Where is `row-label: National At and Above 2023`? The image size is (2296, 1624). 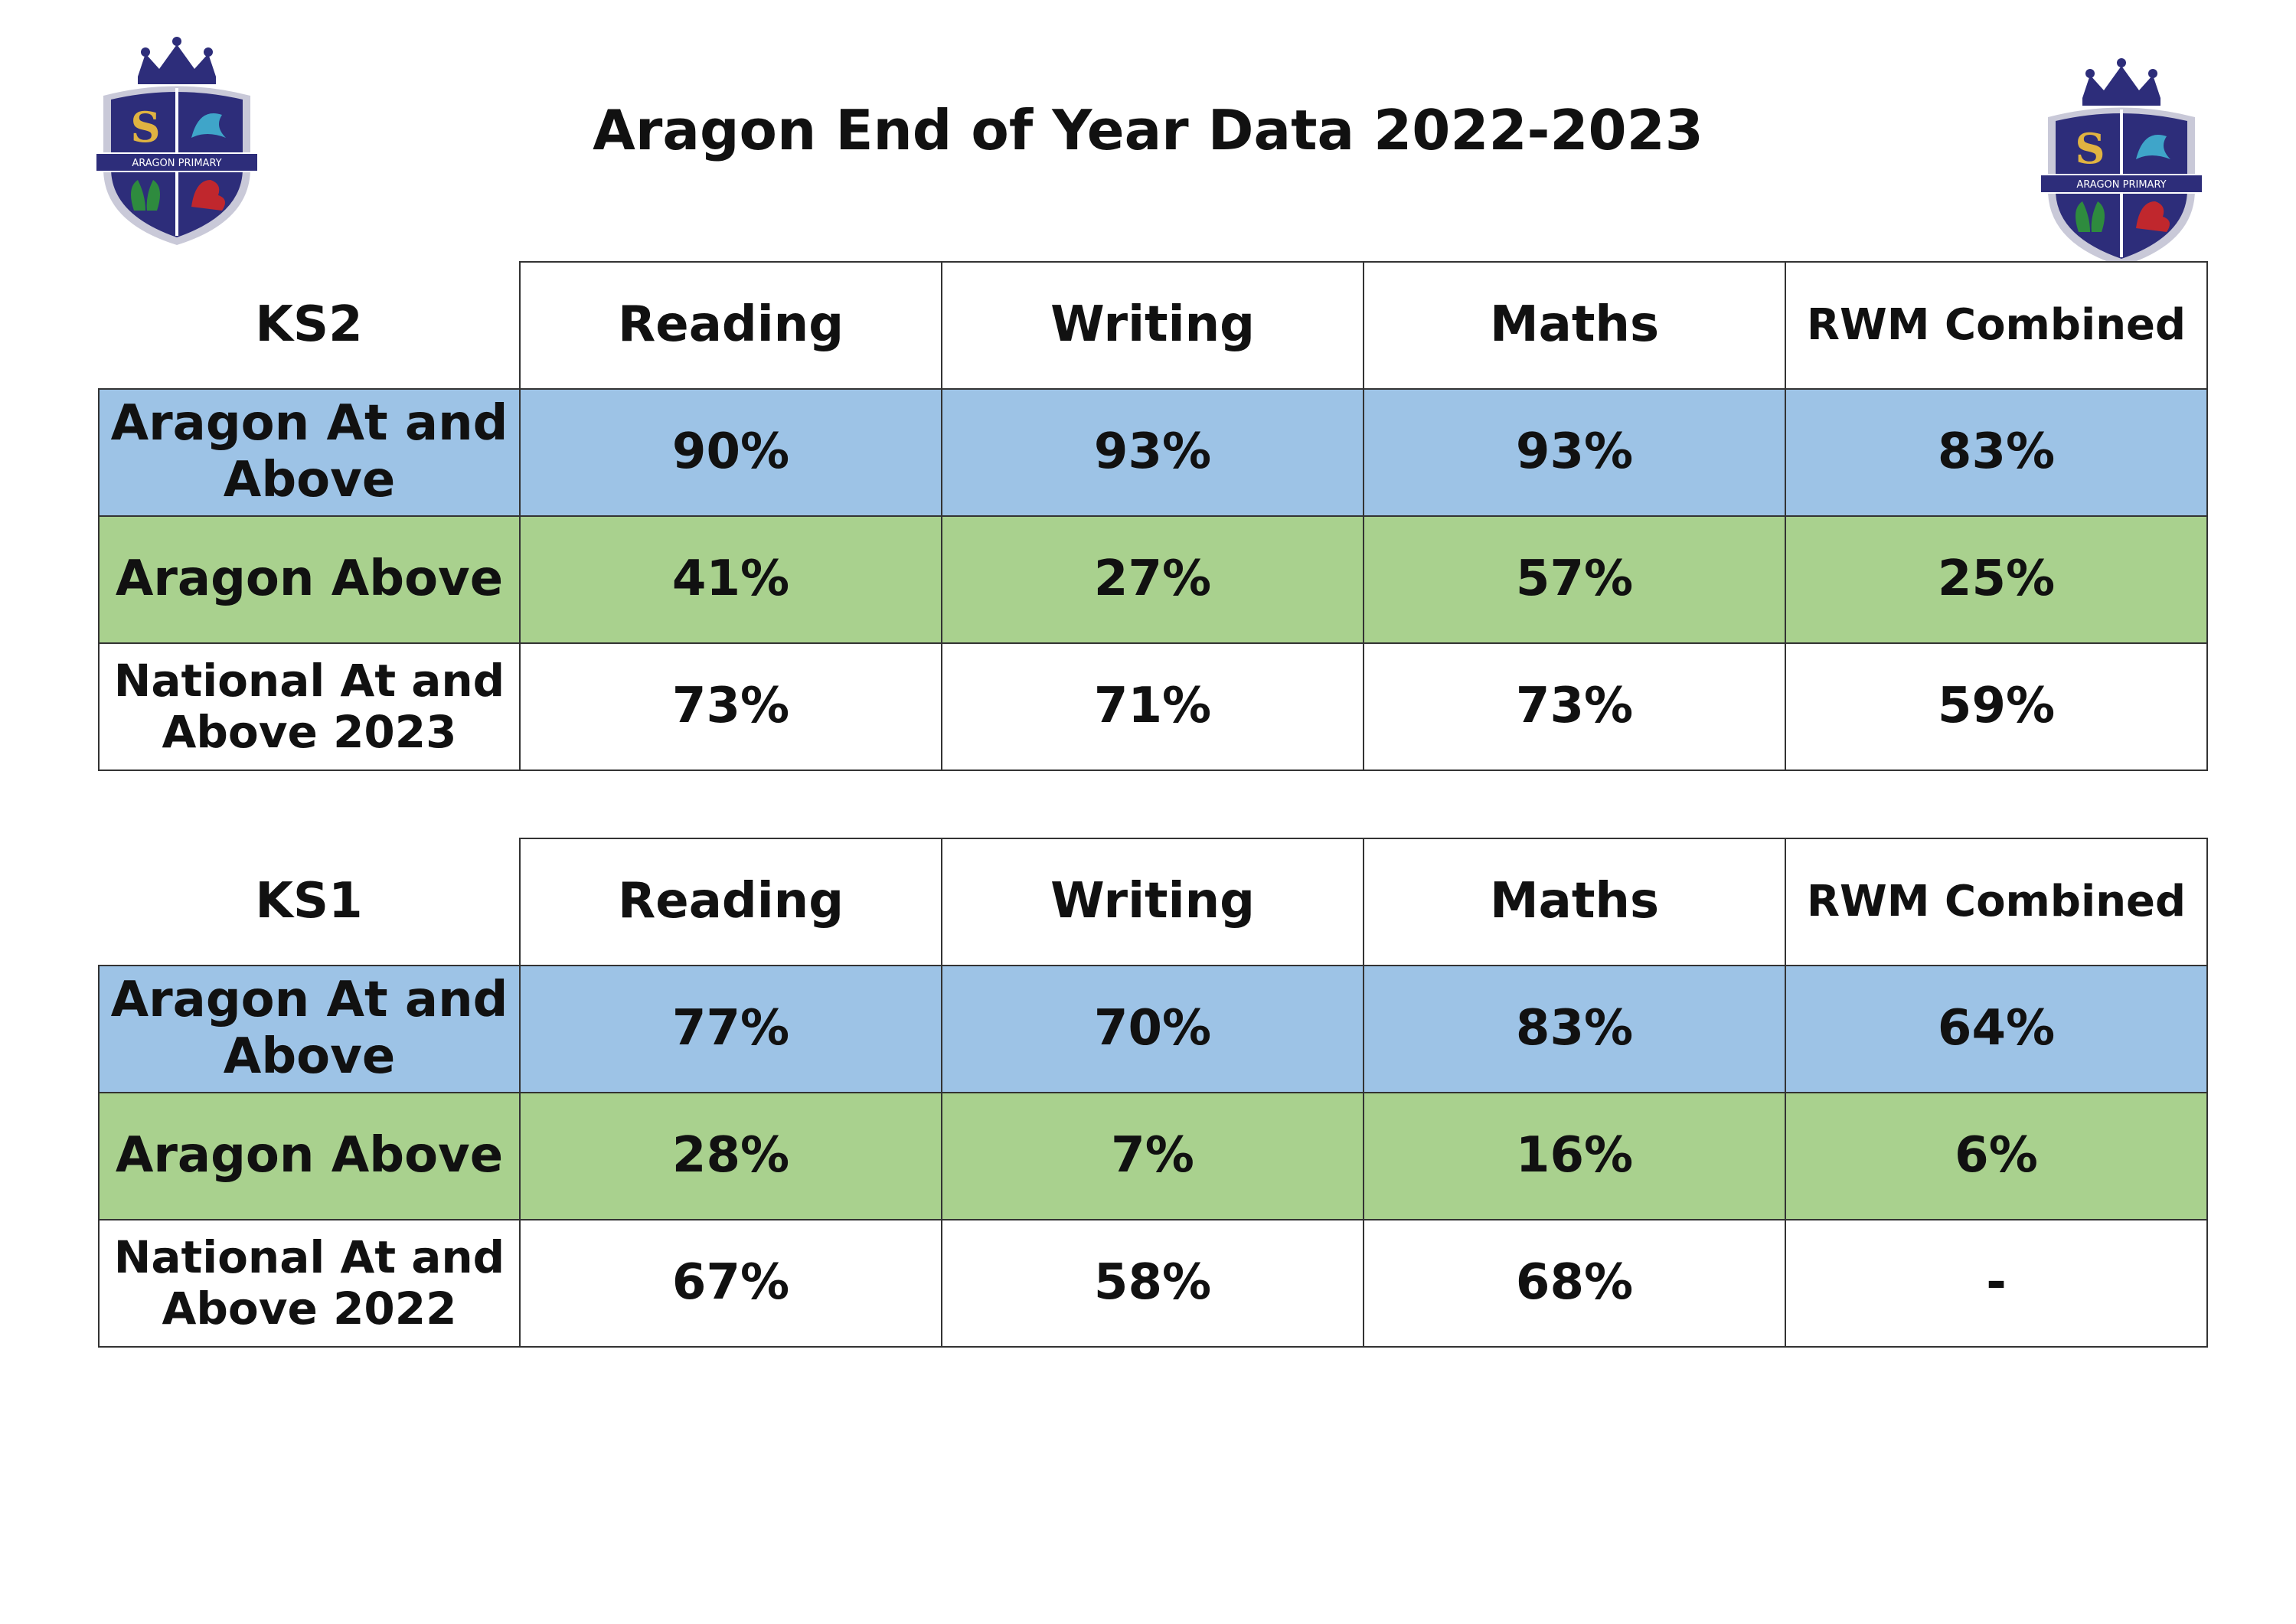 row-label: National At and Above 2023 is located at coordinates (309, 707).